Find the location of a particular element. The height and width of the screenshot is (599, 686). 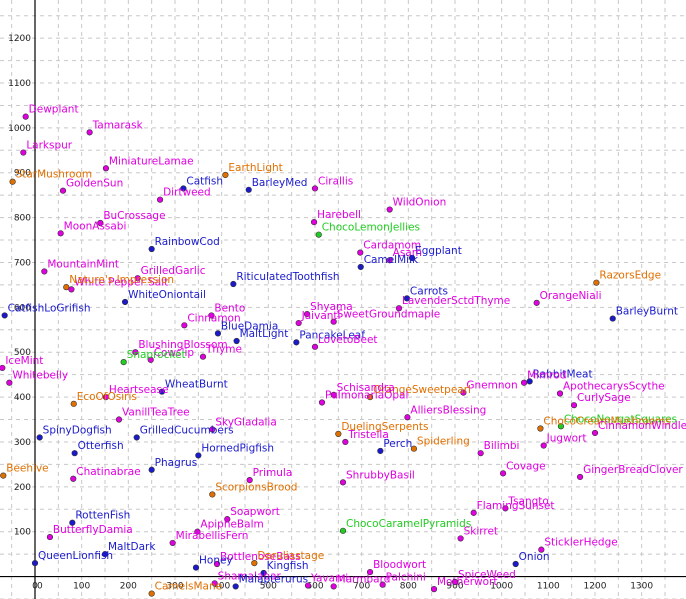

data-point: Whitebelly is located at coordinates (37, 378).